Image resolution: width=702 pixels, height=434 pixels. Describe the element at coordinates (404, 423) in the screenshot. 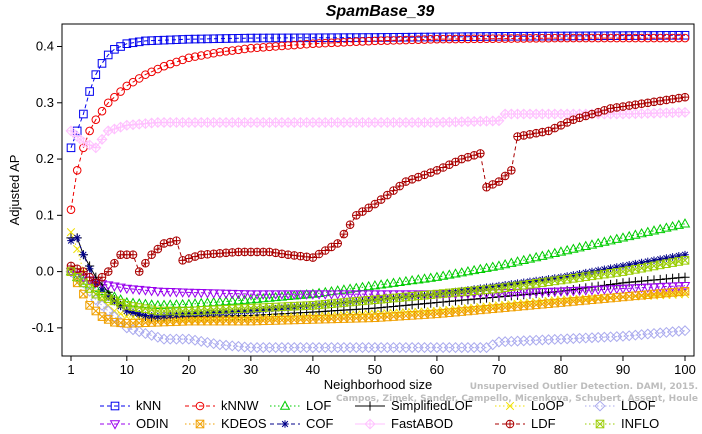

I see `legend-item-fastabod: FastABOD` at that location.